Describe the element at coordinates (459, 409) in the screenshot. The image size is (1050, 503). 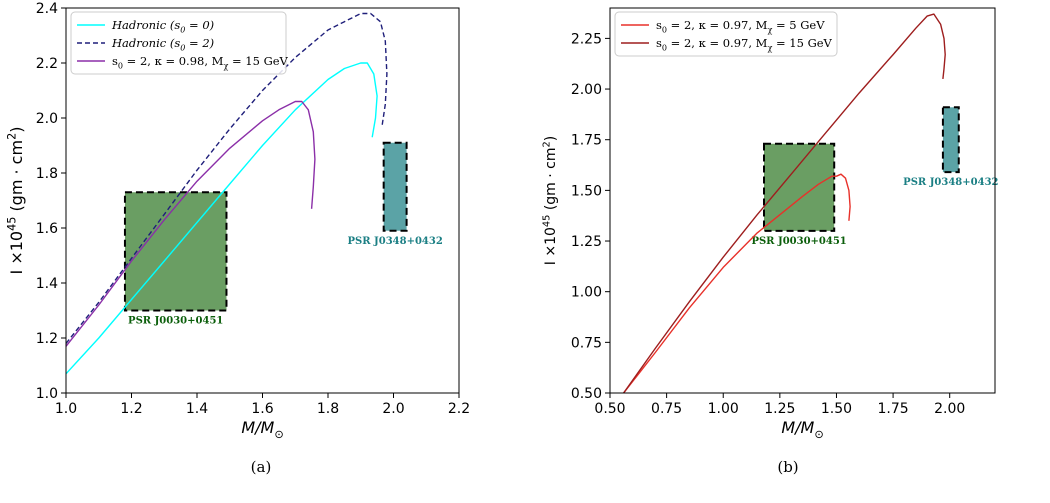
I see `x-tick-label: 2.2` at that location.